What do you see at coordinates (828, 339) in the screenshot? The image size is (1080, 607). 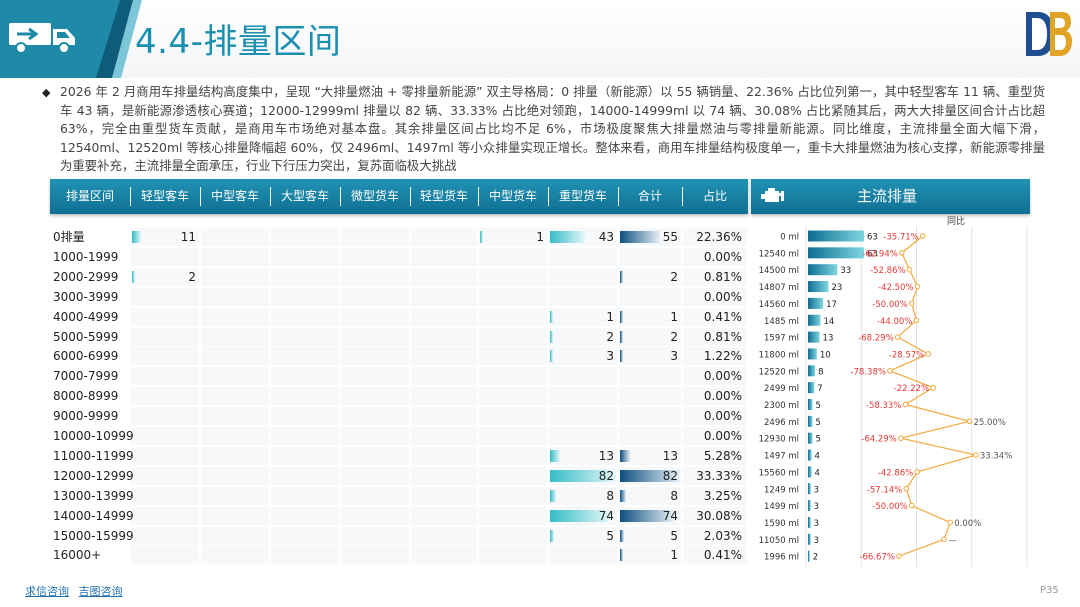 I see `bar-value-label: 13` at bounding box center [828, 339].